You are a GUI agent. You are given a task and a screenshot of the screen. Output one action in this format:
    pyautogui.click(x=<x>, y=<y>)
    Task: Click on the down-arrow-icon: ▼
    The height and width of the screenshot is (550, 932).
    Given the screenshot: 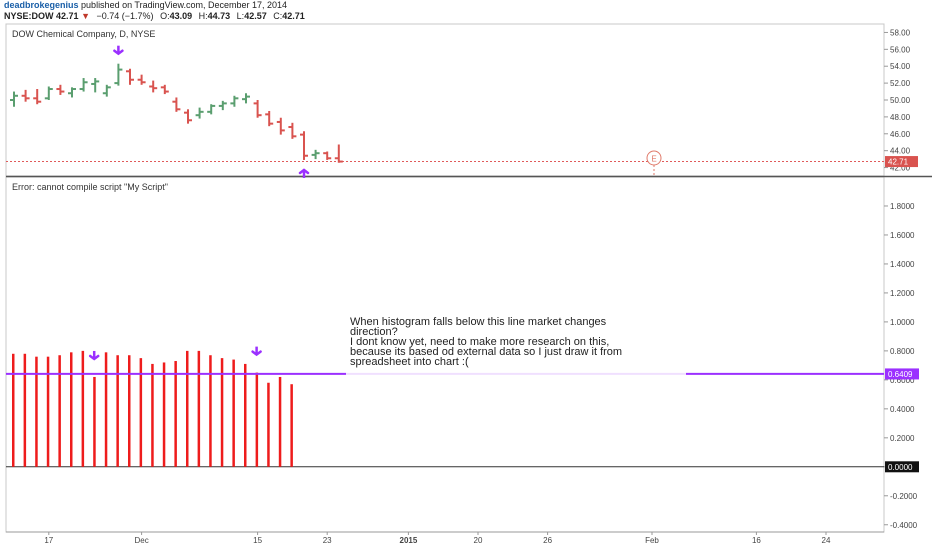 What is the action you would take?
    pyautogui.click(x=85, y=16)
    